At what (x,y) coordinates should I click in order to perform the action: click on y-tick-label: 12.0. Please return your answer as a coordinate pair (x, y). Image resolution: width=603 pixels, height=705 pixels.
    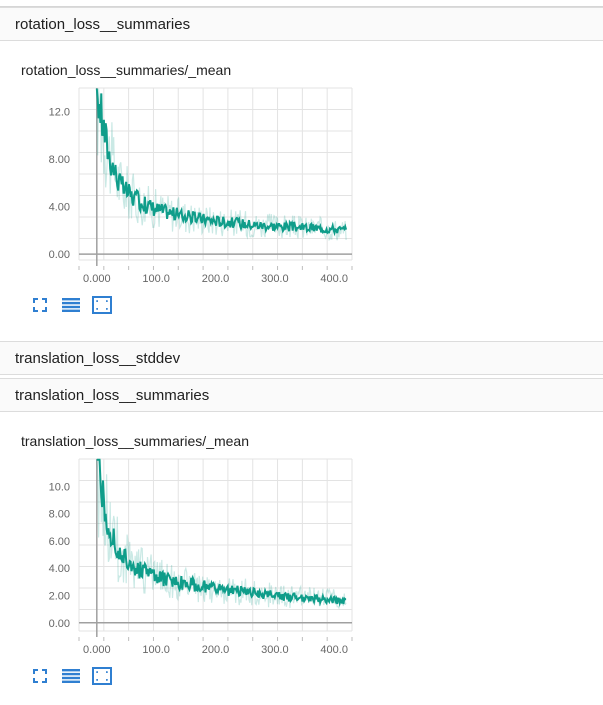
    Looking at the image, I should click on (59, 113).